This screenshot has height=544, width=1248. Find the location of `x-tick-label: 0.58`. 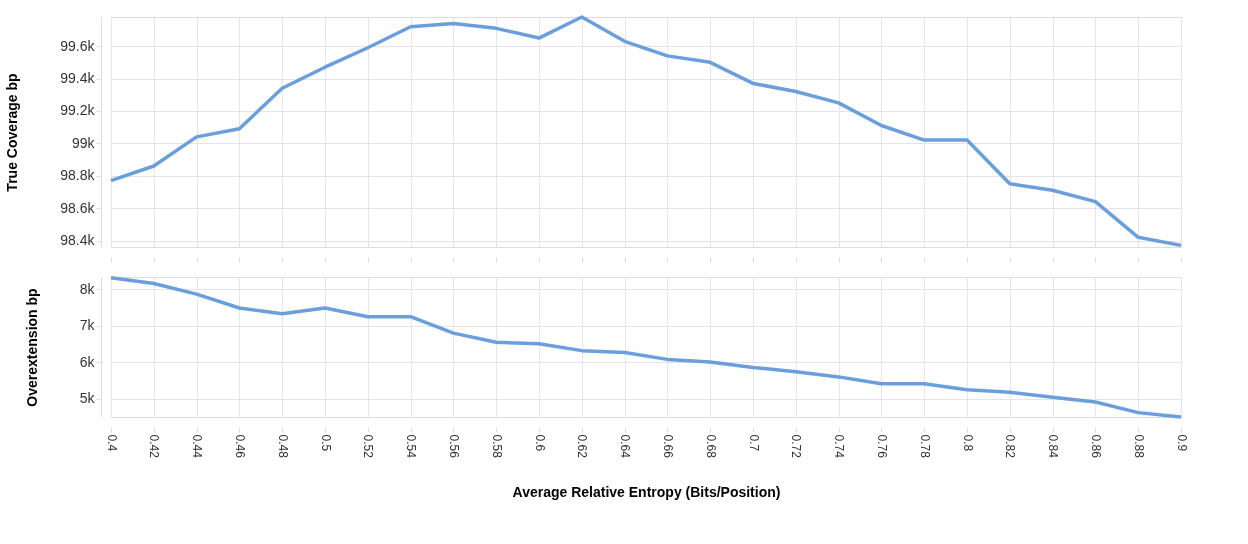

x-tick-label: 0.58 is located at coordinates (496, 446).